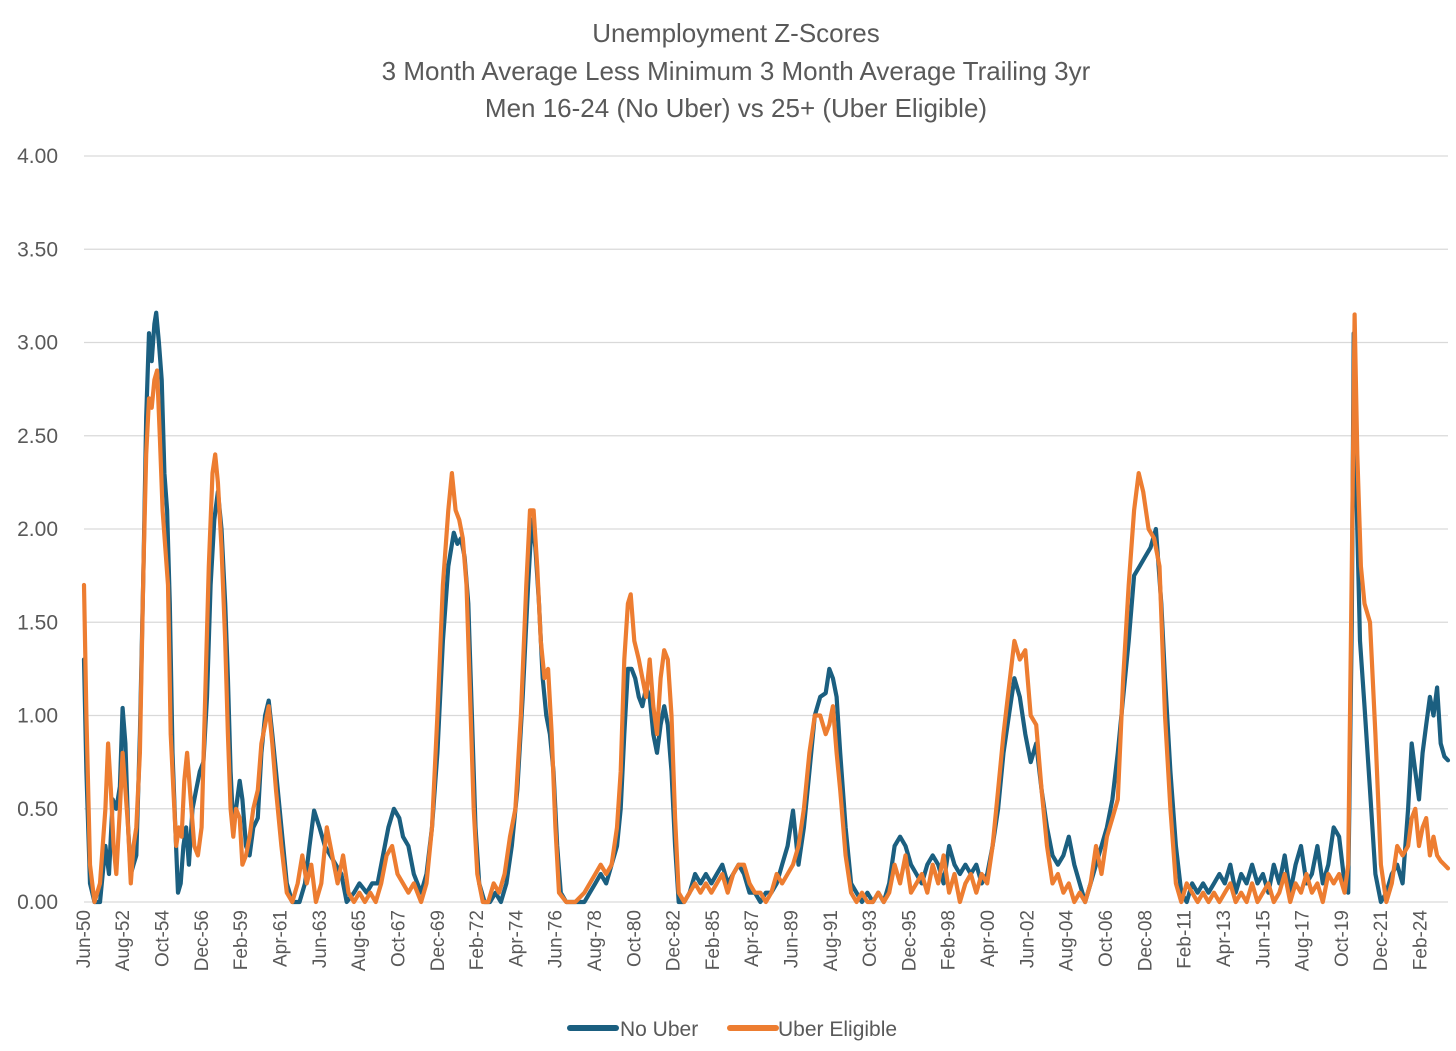 The width and height of the screenshot is (1456, 1051). What do you see at coordinates (713, 940) in the screenshot?
I see `x-tick-label: Feb-85` at bounding box center [713, 940].